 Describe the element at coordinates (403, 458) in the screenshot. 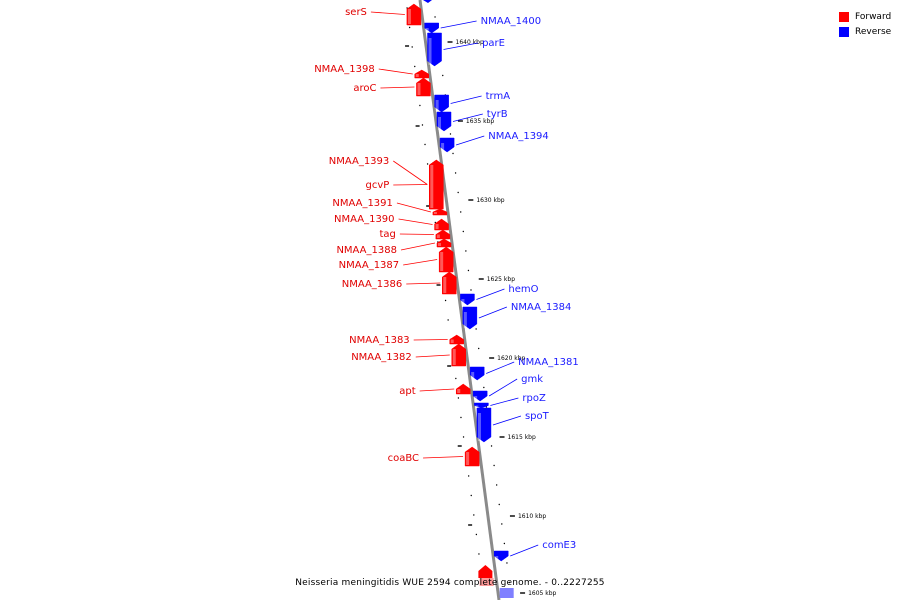

I see `gene-label-coabc: coaBC` at that location.